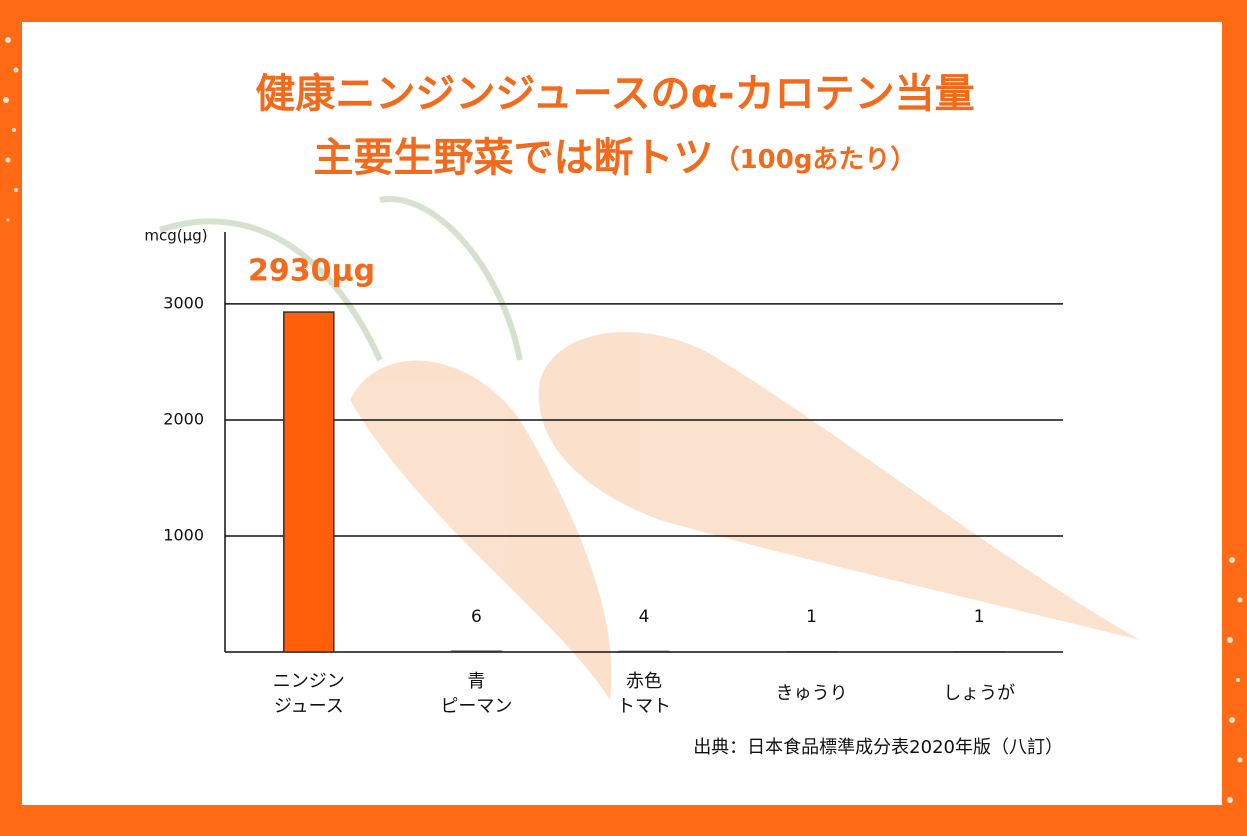 The height and width of the screenshot is (836, 1247). Describe the element at coordinates (476, 617) in the screenshot. I see `value-label: 6` at that location.